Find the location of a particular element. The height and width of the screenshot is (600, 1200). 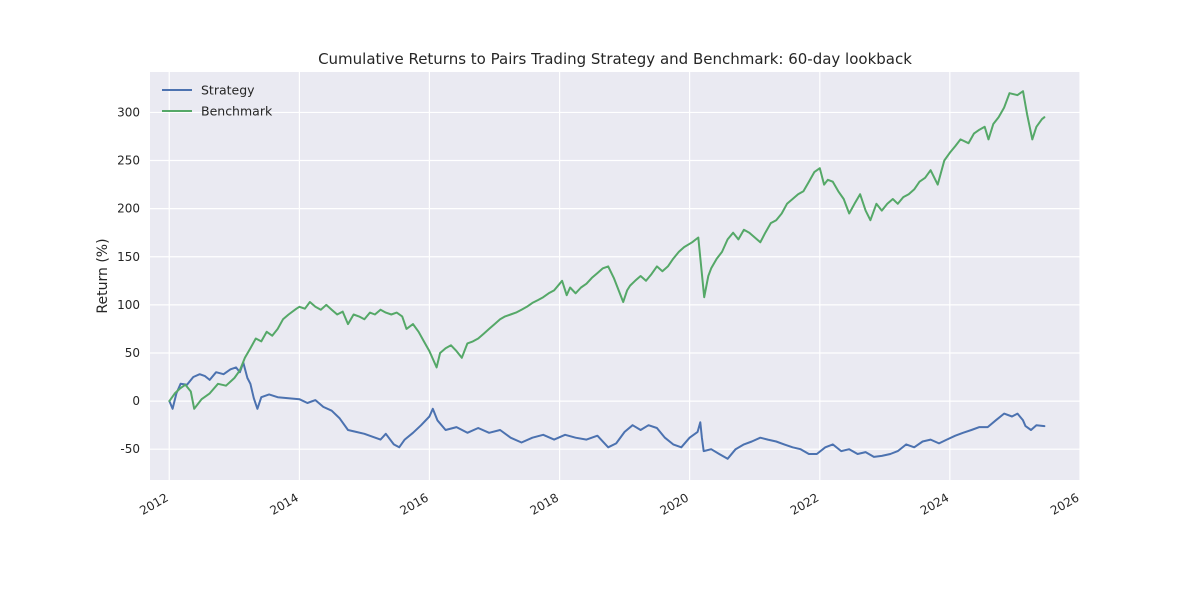

x-tick-label: 2026 is located at coordinates (1064, 503).